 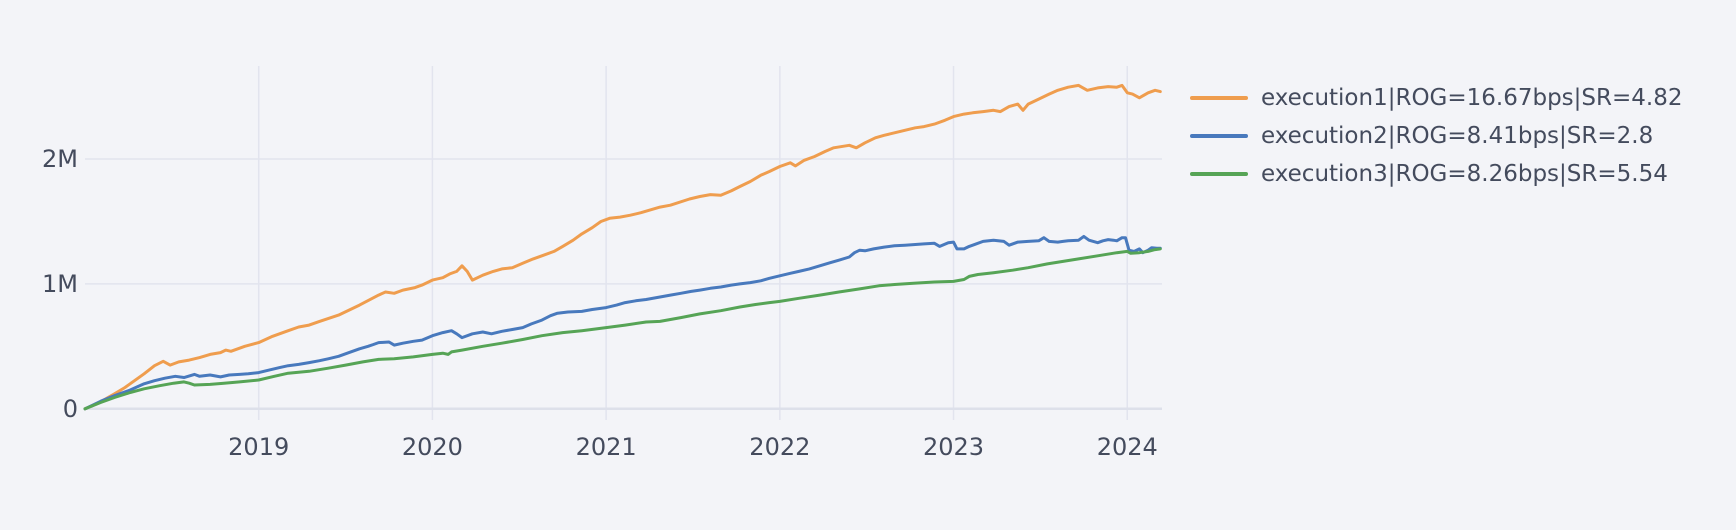 I want to click on x-tick-label-2020: 2020, so click(x=432, y=447).